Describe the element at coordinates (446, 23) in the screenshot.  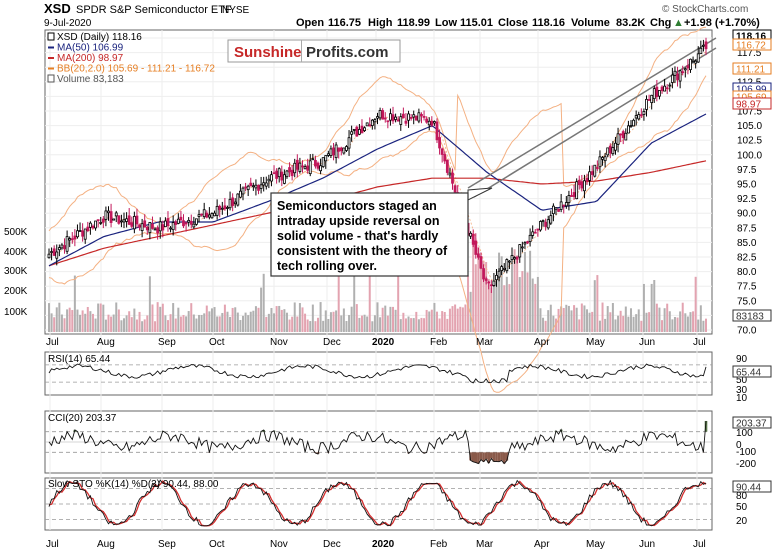
I see `low-label: Low` at that location.